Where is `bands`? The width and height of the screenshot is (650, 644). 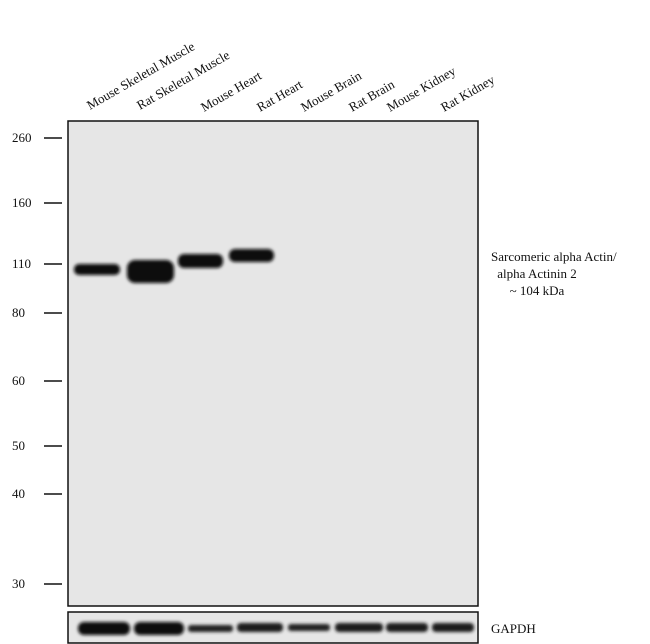
bands is located at coordinates (174, 266).